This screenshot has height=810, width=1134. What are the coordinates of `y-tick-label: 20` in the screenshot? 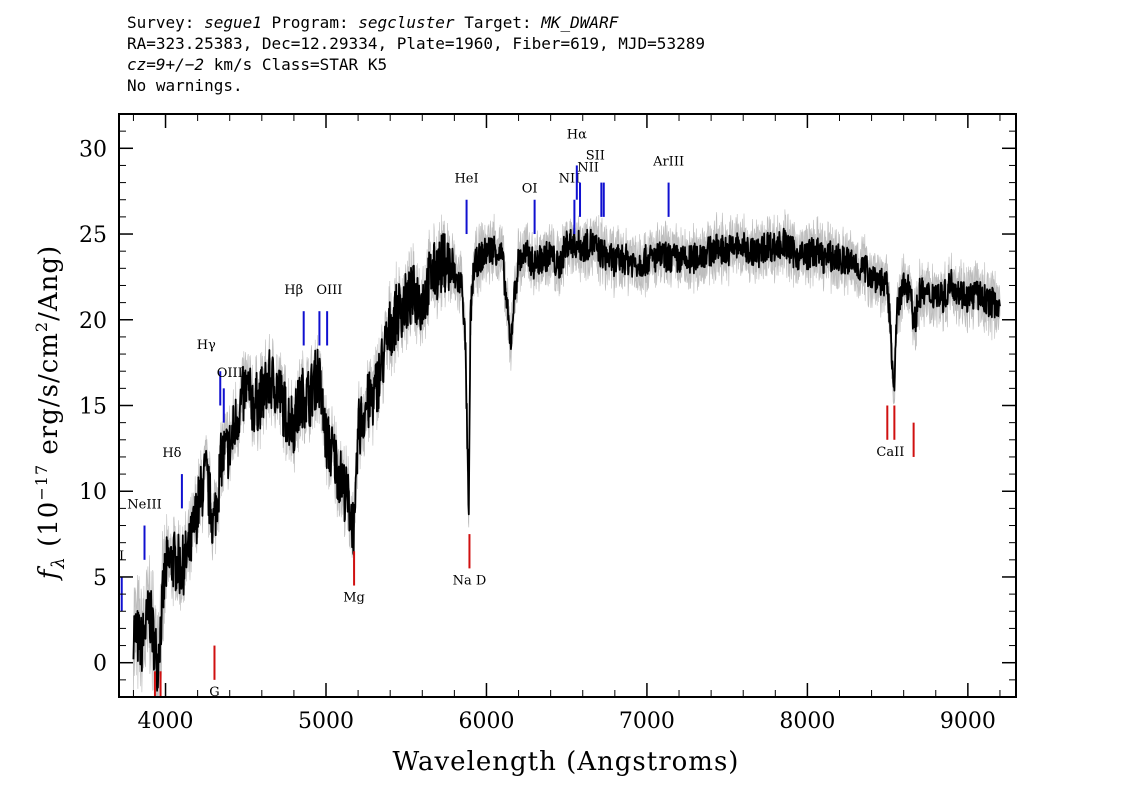 It's located at (93, 321).